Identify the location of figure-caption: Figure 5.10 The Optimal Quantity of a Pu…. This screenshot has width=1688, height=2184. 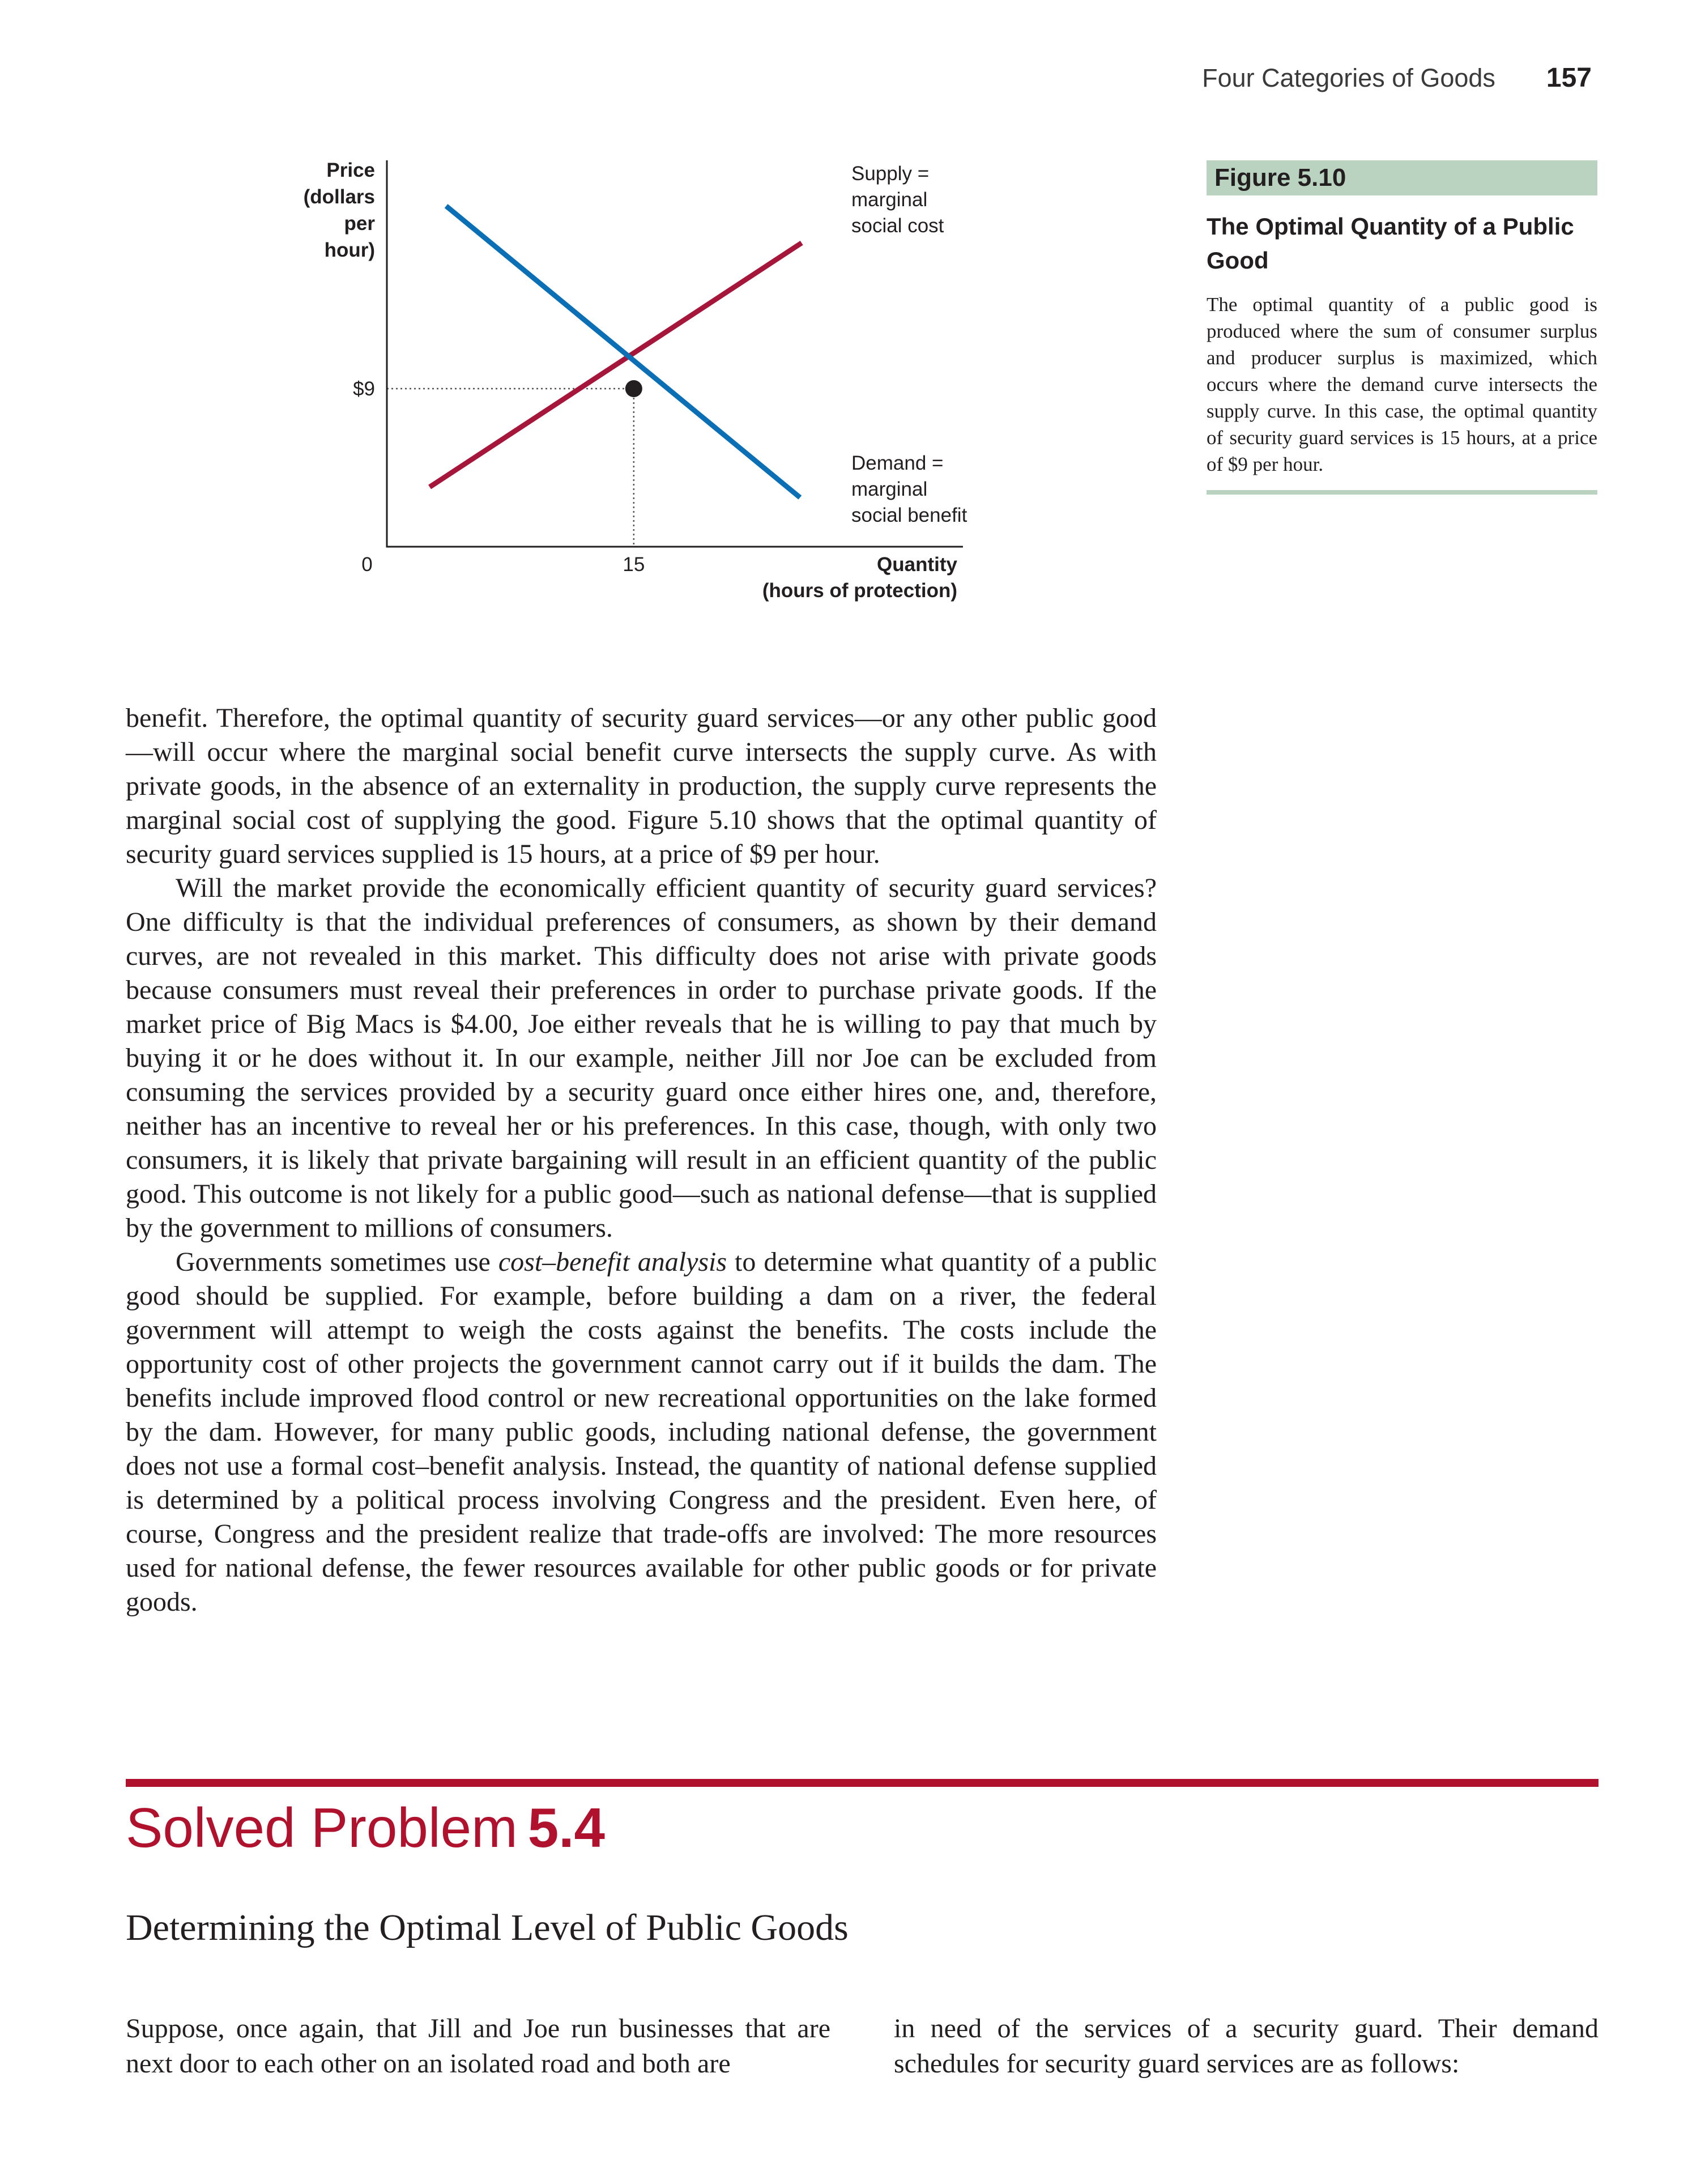
(1402, 327).